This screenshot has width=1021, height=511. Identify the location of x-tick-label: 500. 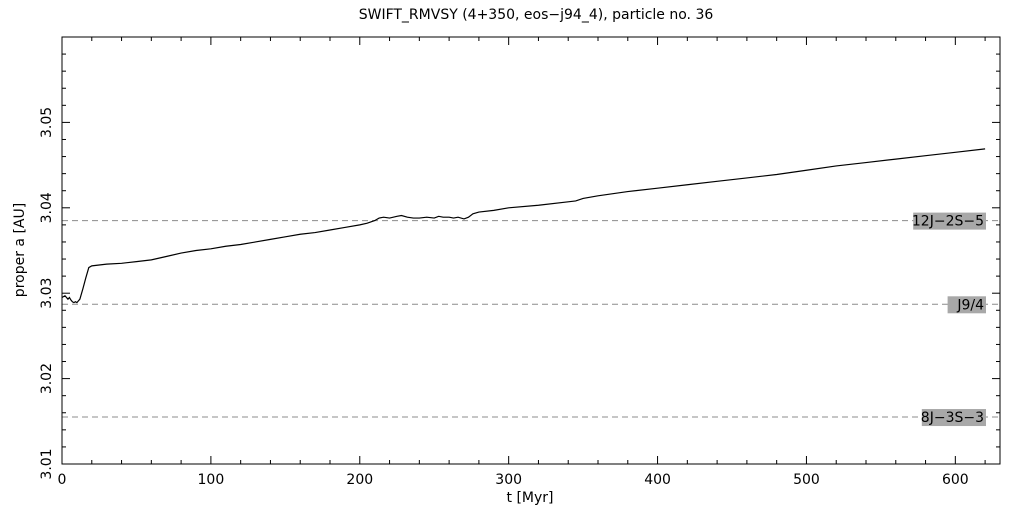
(806, 480).